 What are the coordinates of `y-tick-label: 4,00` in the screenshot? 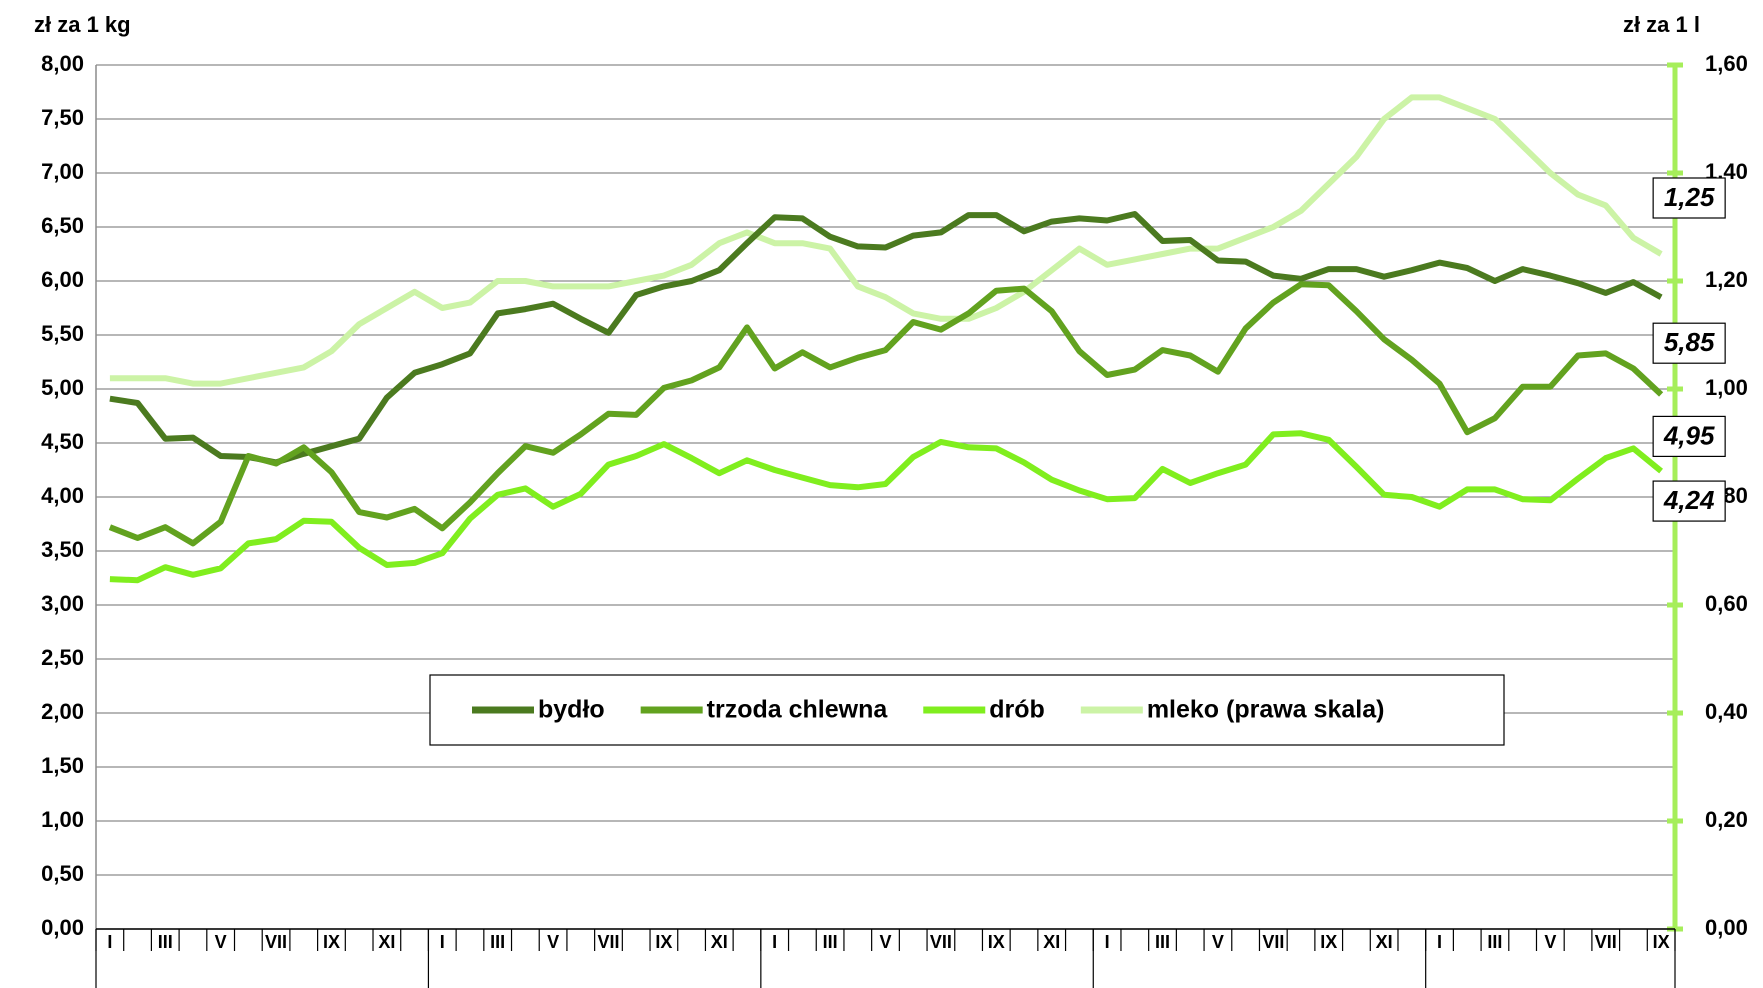 It's located at (62, 495).